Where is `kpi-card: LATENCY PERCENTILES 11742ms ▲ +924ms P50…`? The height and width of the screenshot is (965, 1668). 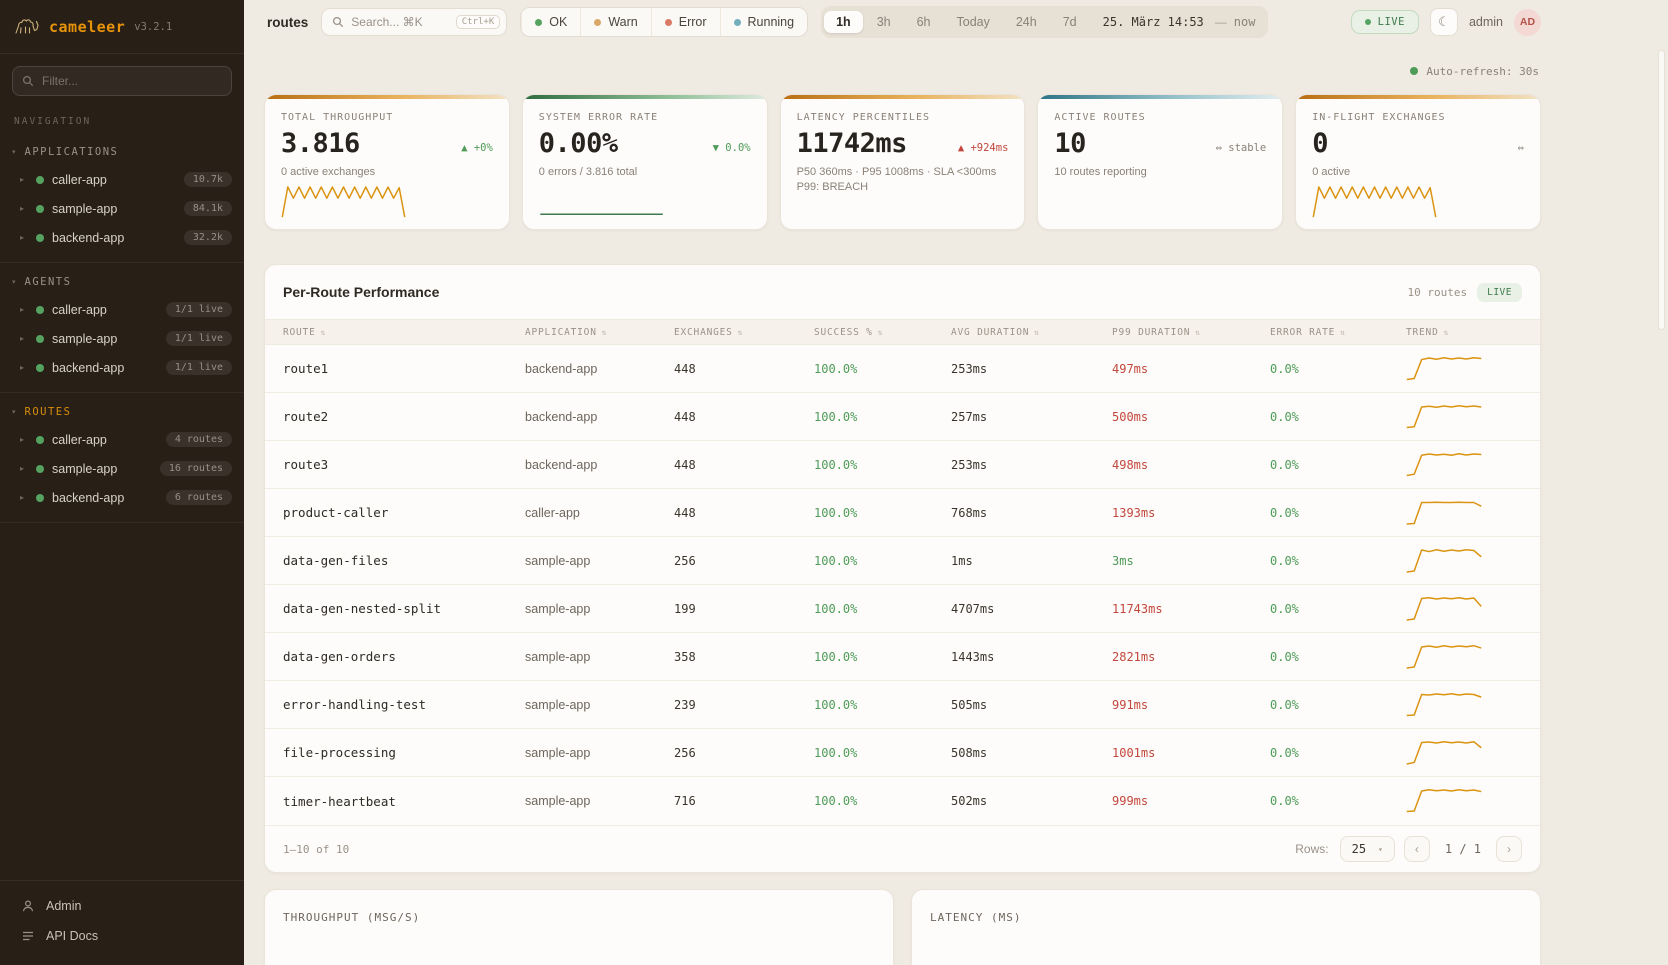
kpi-card: LATENCY PERCENTILES 11742ms ▲ +924ms P50… is located at coordinates (902, 162).